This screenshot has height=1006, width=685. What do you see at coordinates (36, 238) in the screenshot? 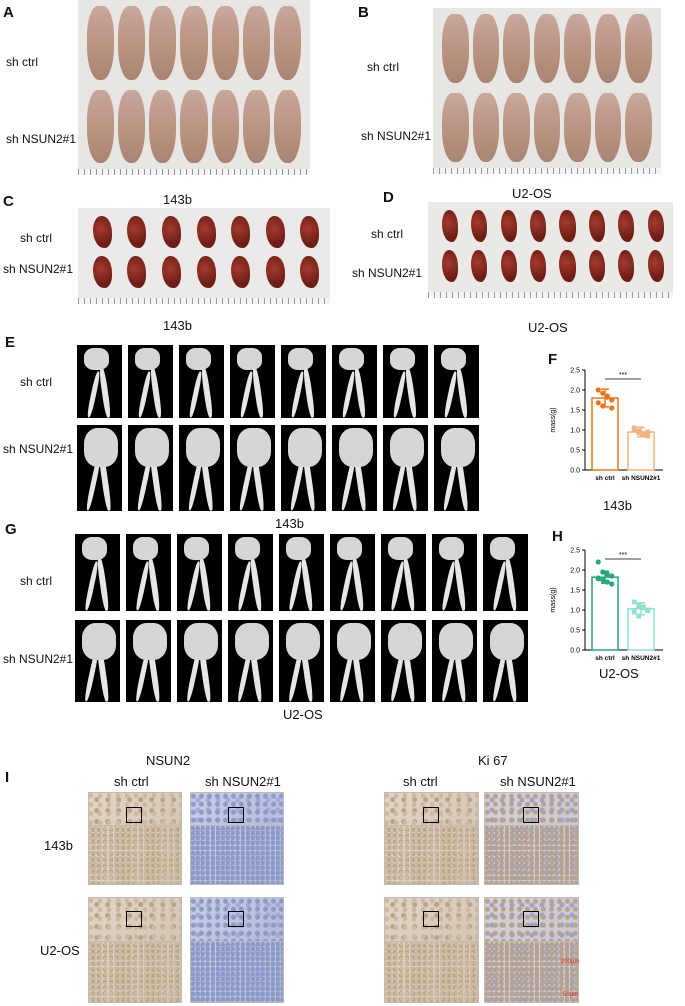
I see `row-label-ctrl-c: sh ctrl` at bounding box center [36, 238].